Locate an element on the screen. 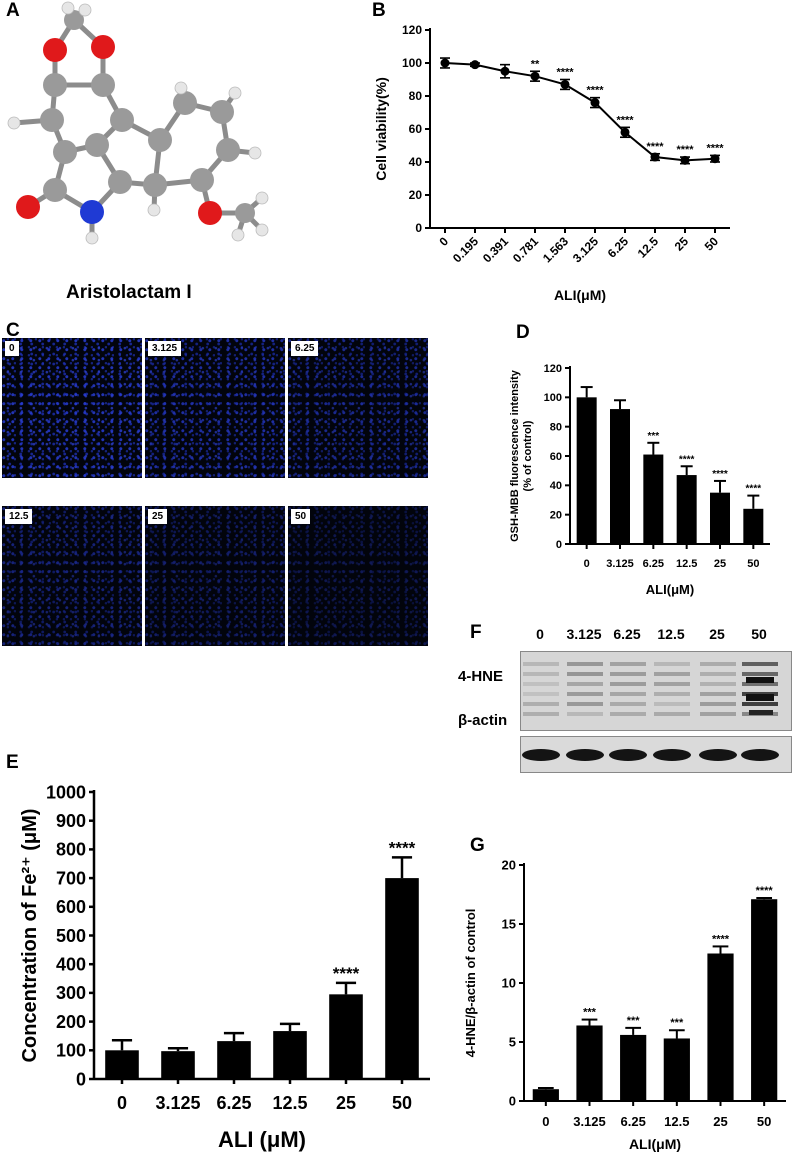 The width and height of the screenshot is (803, 1162). x-tick-label: 0 is located at coordinates (122, 1103).